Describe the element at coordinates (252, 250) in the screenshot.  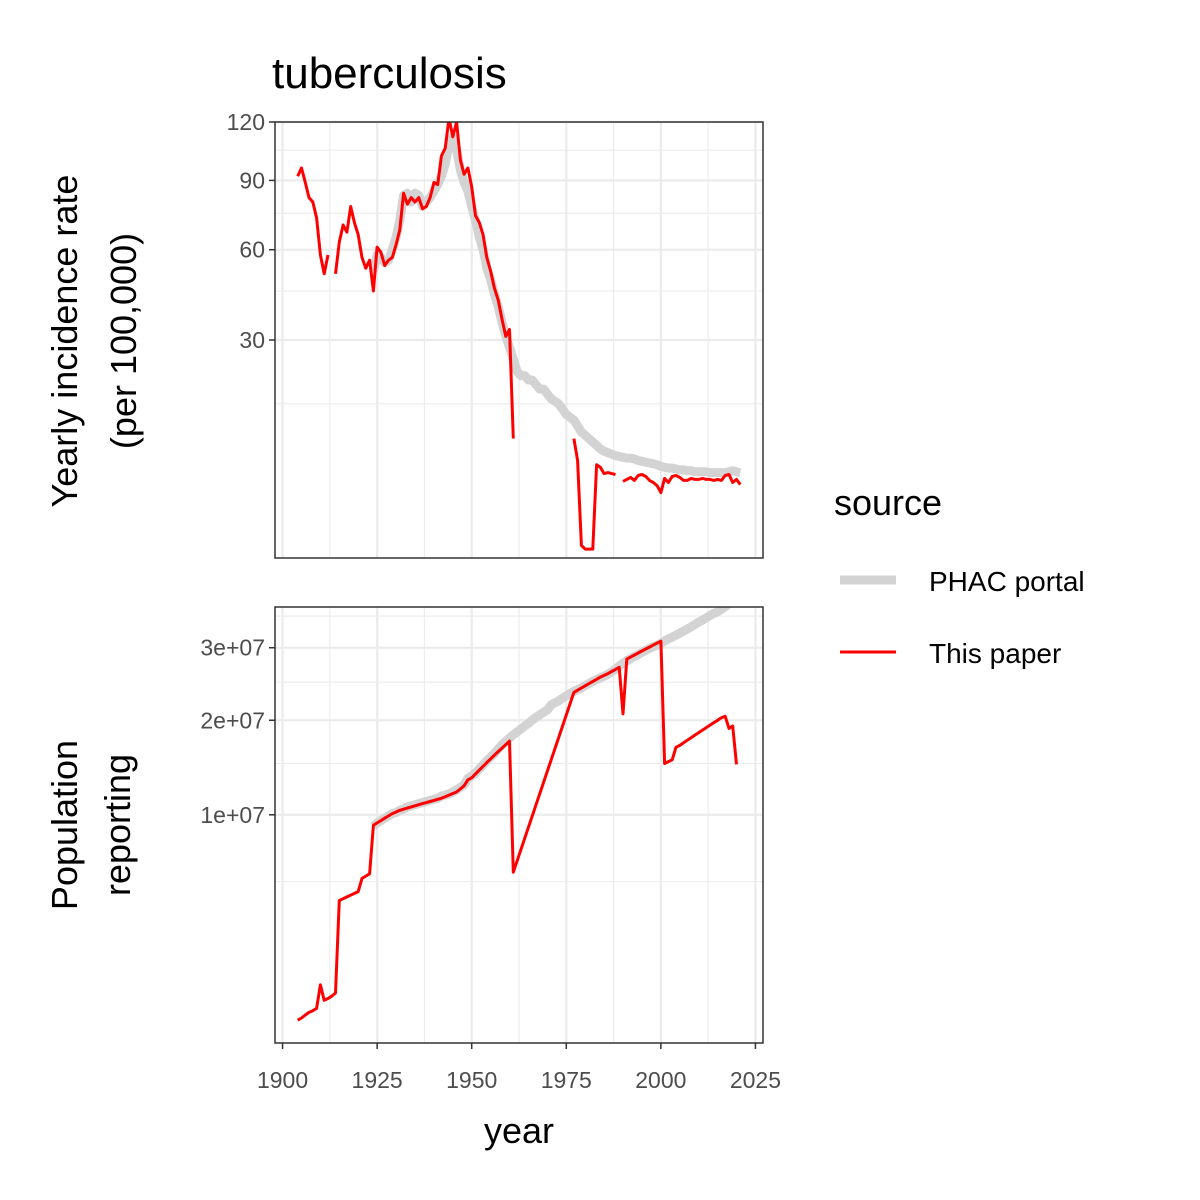
I see `y-tick-label: 60` at that location.